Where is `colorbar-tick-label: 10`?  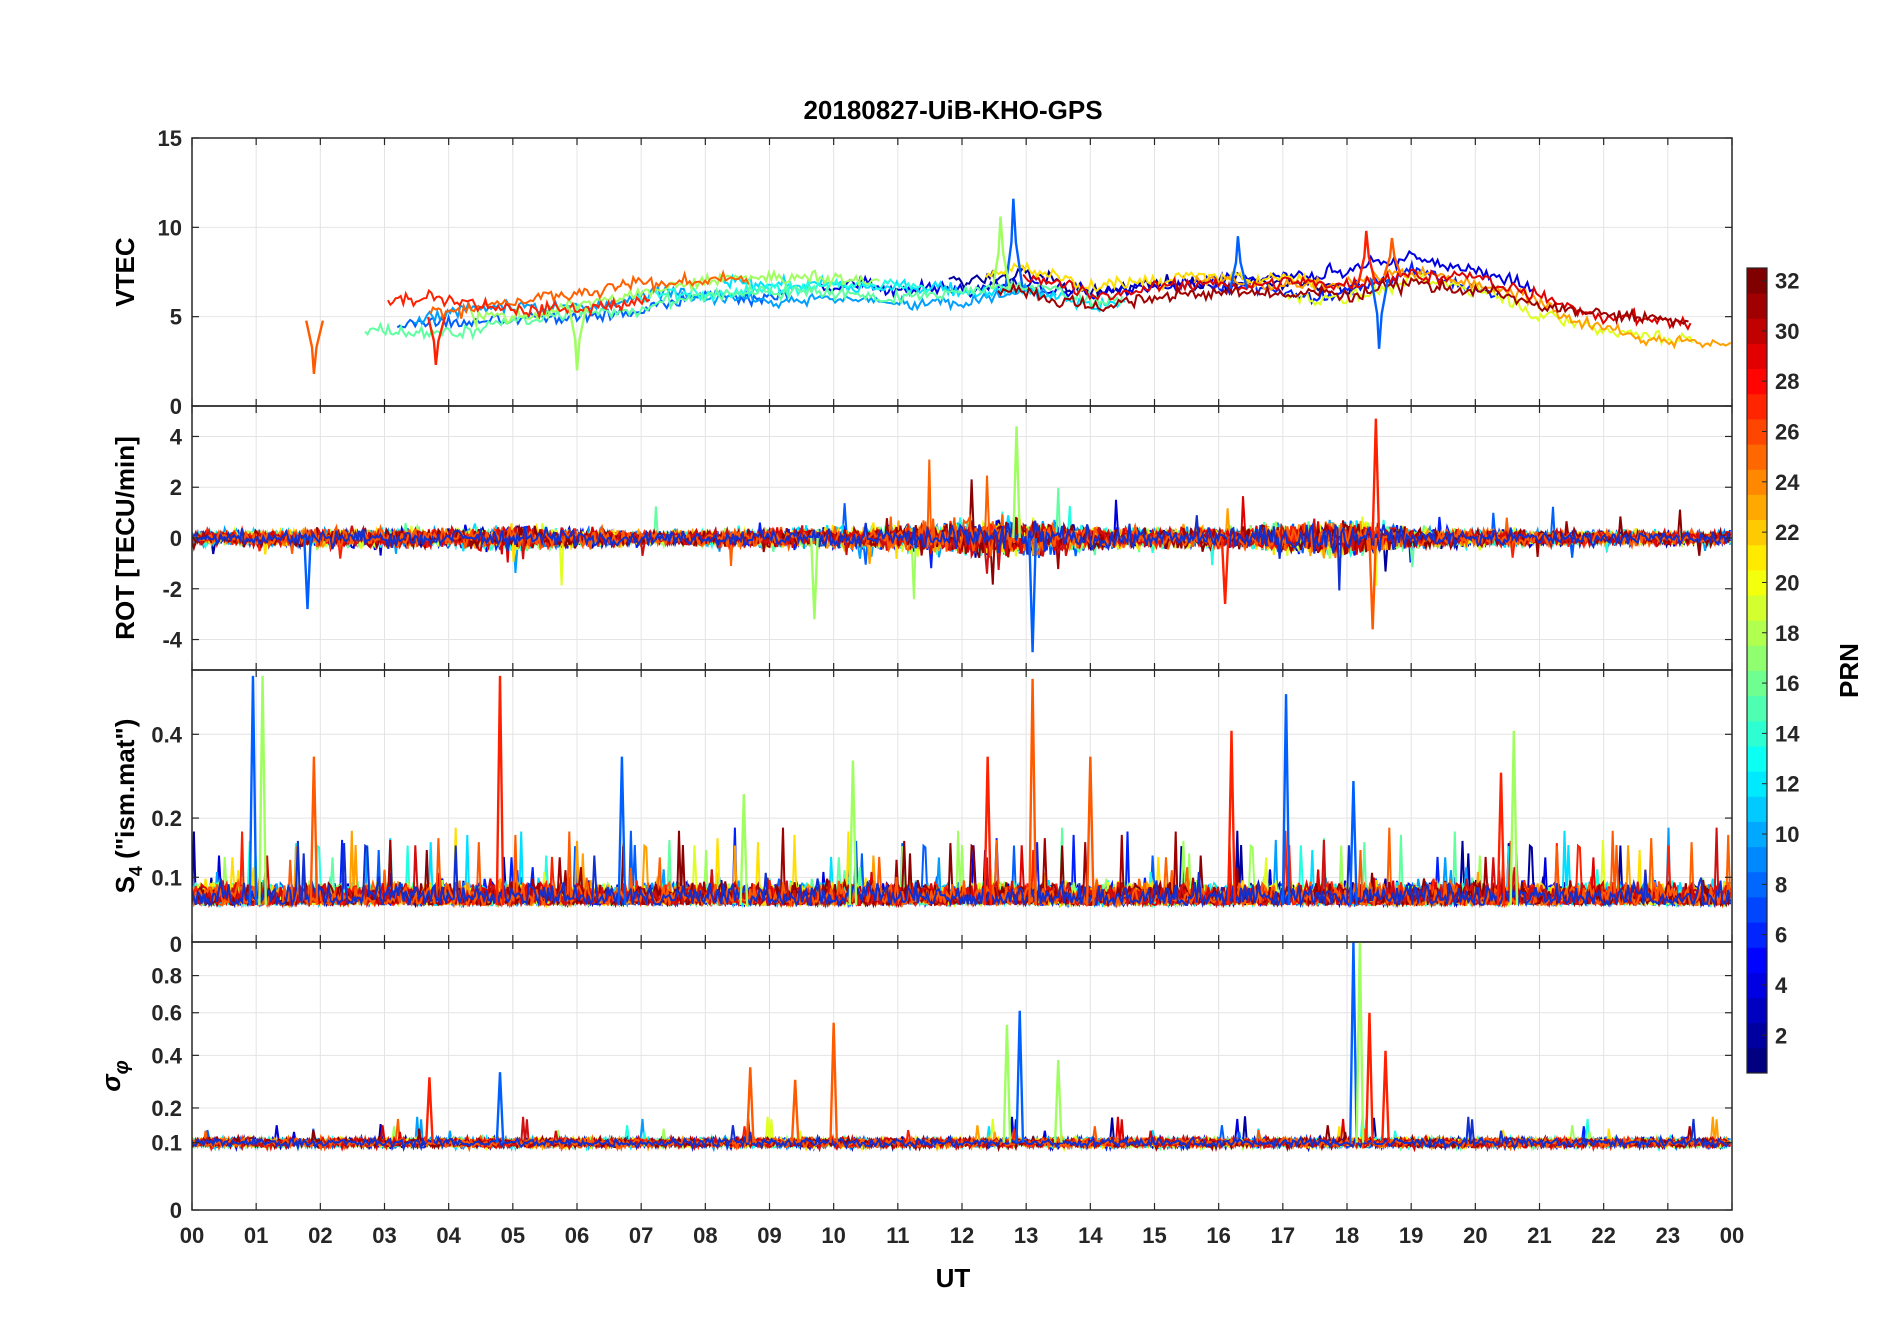 colorbar-tick-label: 10 is located at coordinates (1787, 834).